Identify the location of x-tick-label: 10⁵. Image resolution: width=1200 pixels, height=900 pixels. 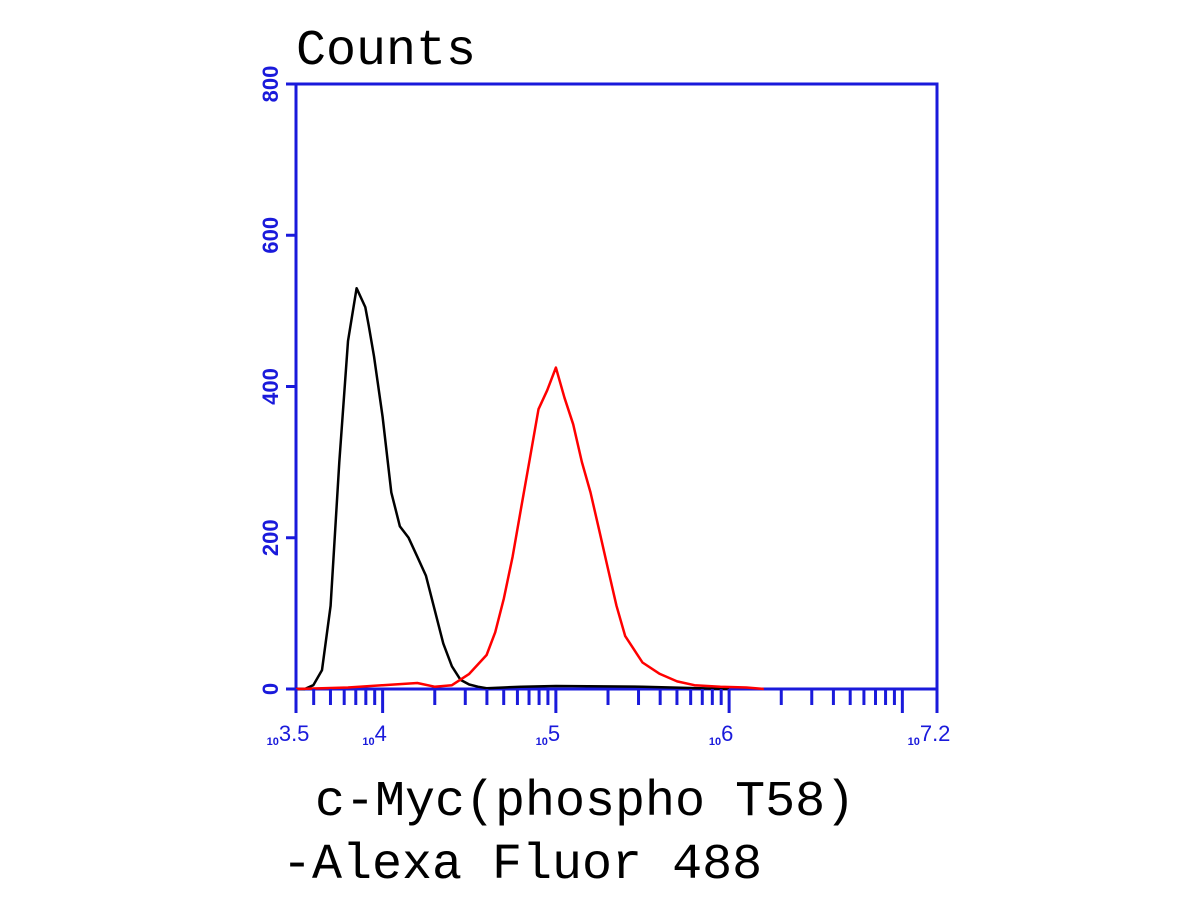
(548, 734).